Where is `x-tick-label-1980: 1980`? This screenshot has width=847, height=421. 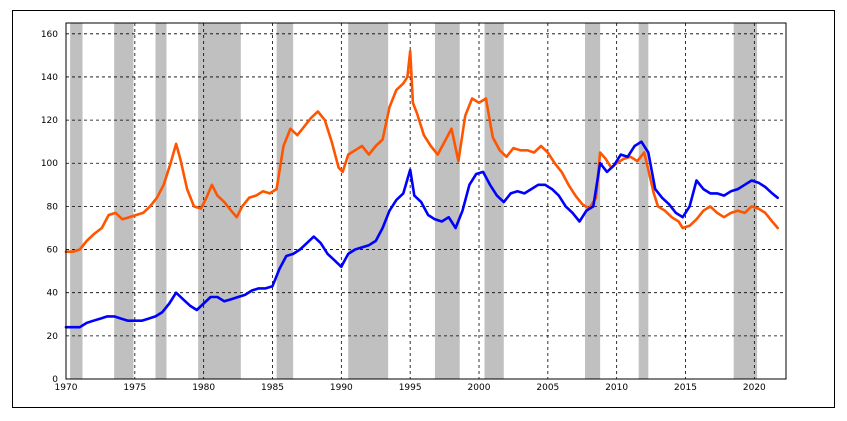 x-tick-label-1980: 1980 is located at coordinates (203, 388).